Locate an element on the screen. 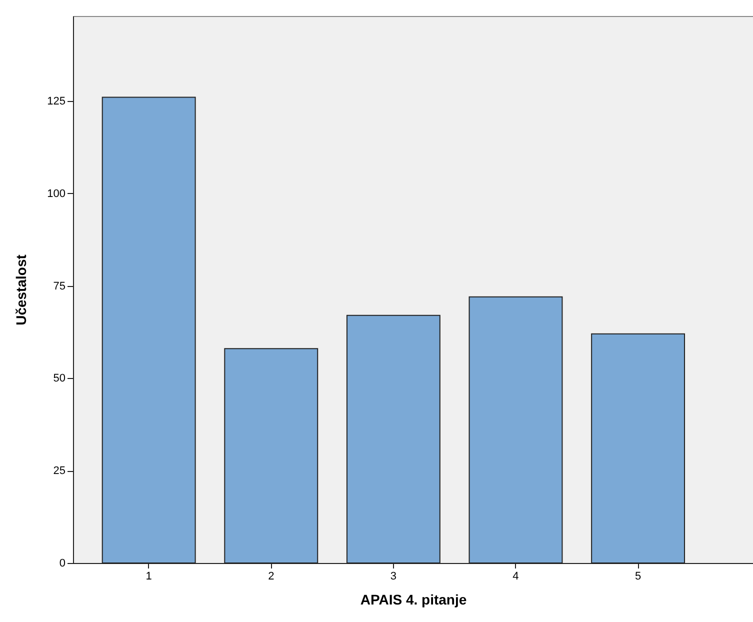 This screenshot has width=753, height=622. y-tick-label: 0 is located at coordinates (62, 564).